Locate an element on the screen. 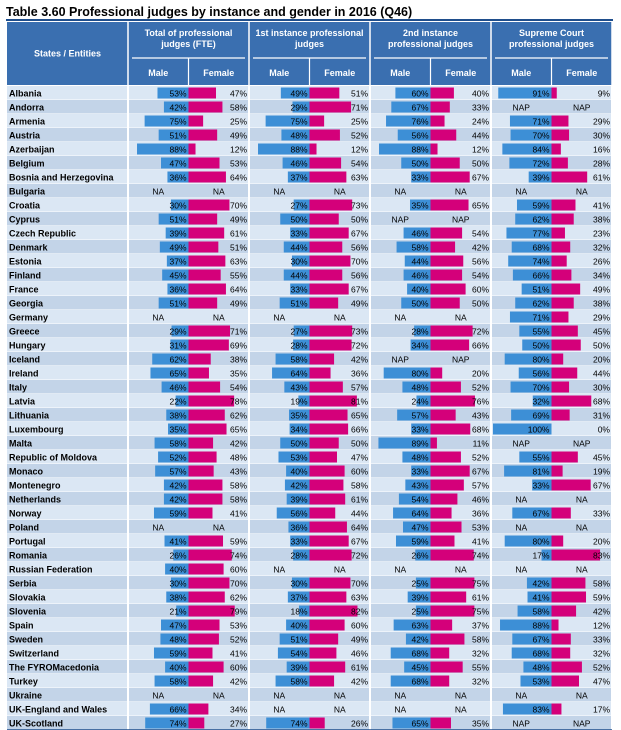  male-value-label: 58% is located at coordinates (419, 247).